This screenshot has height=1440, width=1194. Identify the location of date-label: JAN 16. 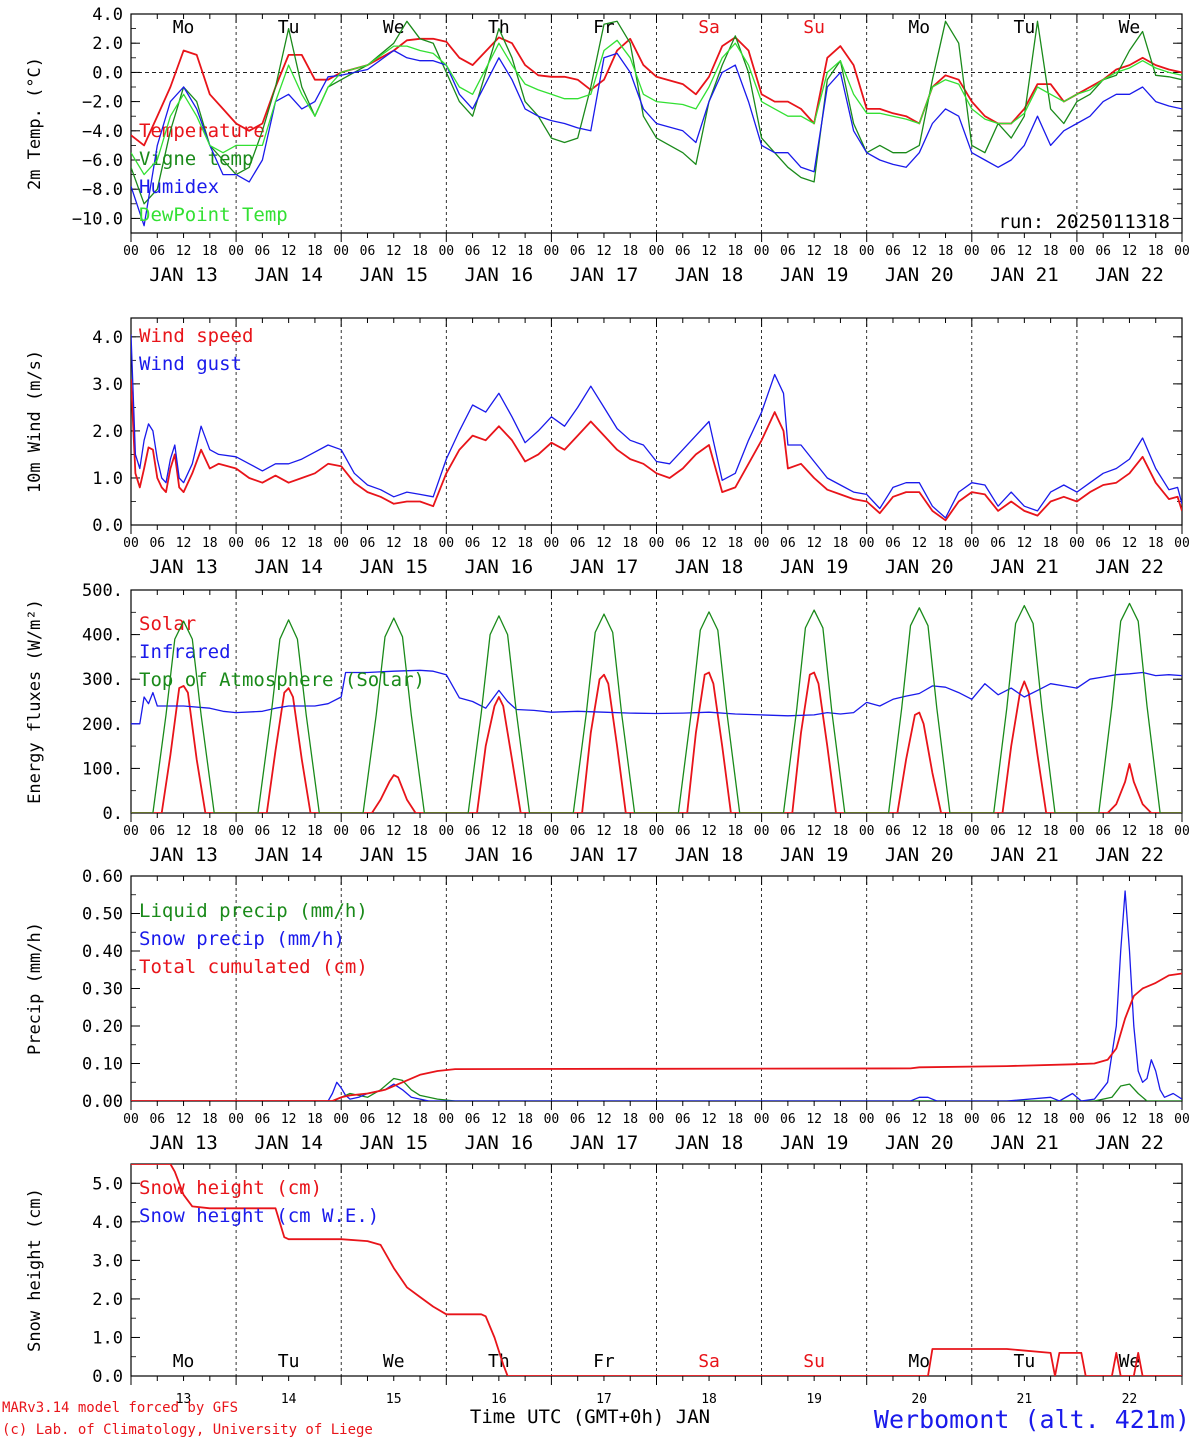
(499, 567).